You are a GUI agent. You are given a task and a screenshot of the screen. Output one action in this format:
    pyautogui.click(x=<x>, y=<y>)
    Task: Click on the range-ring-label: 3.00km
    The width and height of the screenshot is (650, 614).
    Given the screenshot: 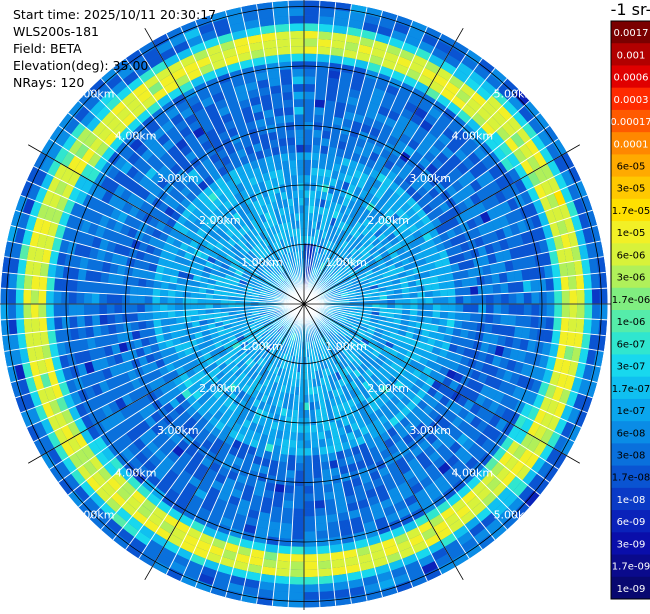 What is the action you would take?
    pyautogui.click(x=178, y=430)
    